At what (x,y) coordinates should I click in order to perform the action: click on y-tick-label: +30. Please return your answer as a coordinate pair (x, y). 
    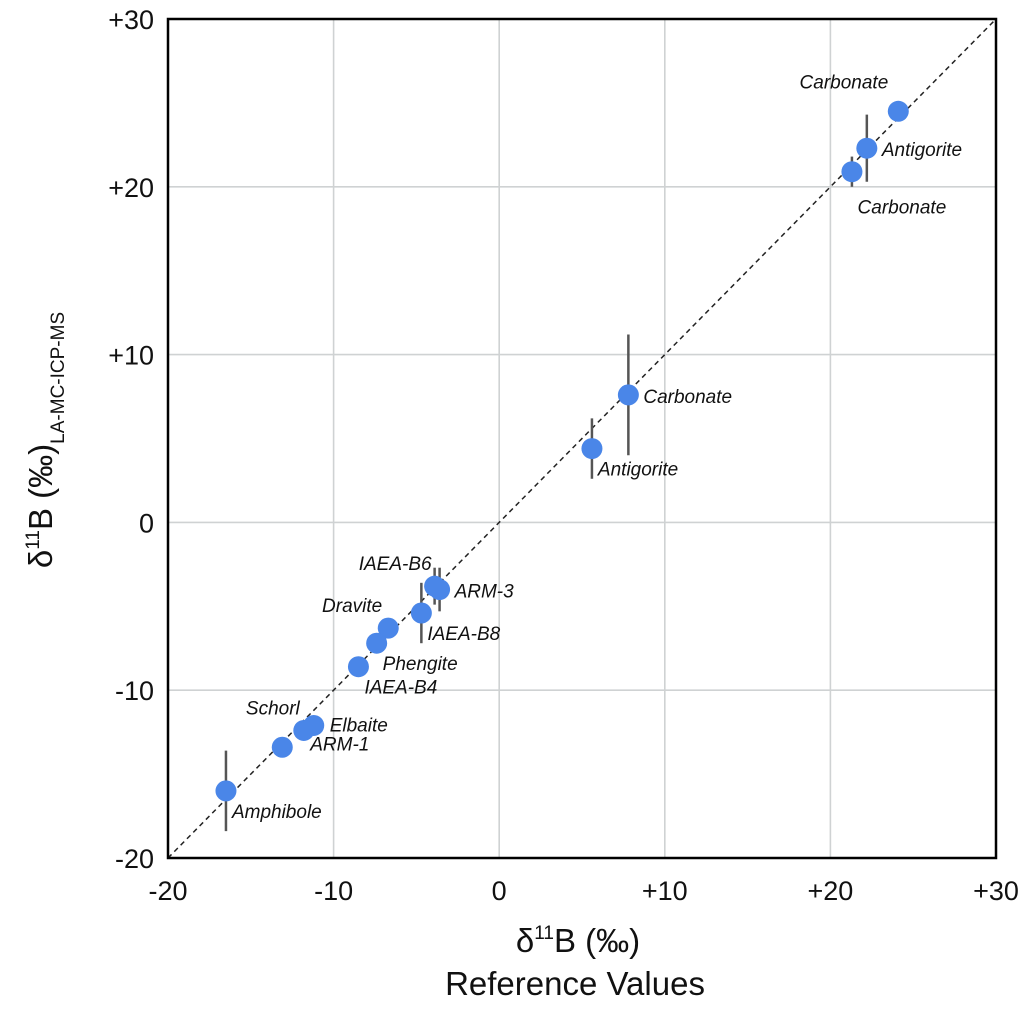
    Looking at the image, I should click on (131, 20).